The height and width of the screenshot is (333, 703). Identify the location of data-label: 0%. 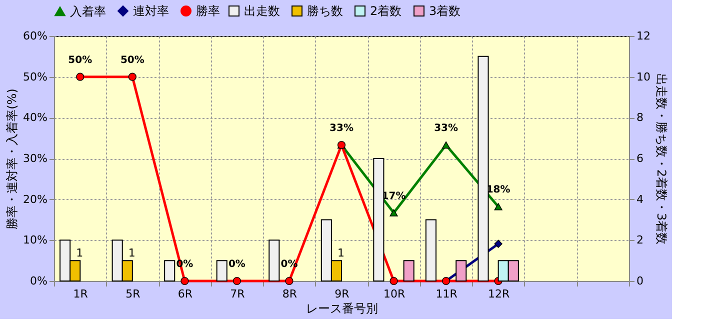
(237, 264).